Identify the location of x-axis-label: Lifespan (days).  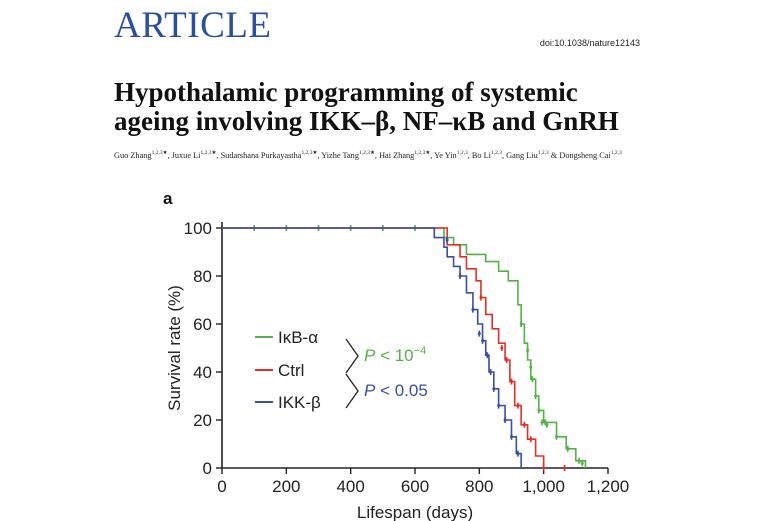
(415, 512).